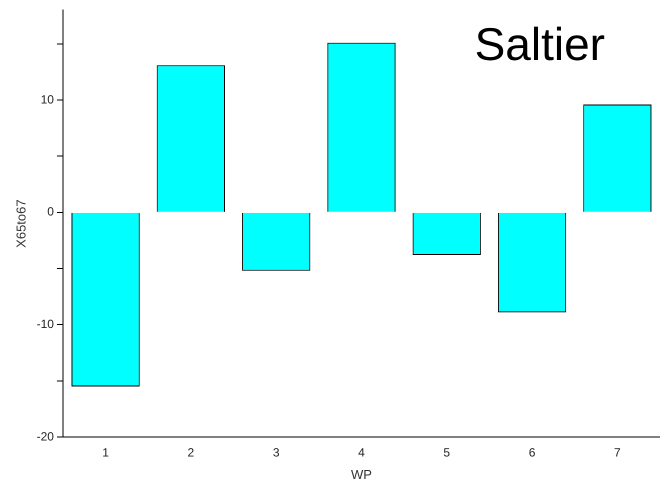 The height and width of the screenshot is (487, 660). What do you see at coordinates (361, 474) in the screenshot?
I see `x-axis-title: WP` at bounding box center [361, 474].